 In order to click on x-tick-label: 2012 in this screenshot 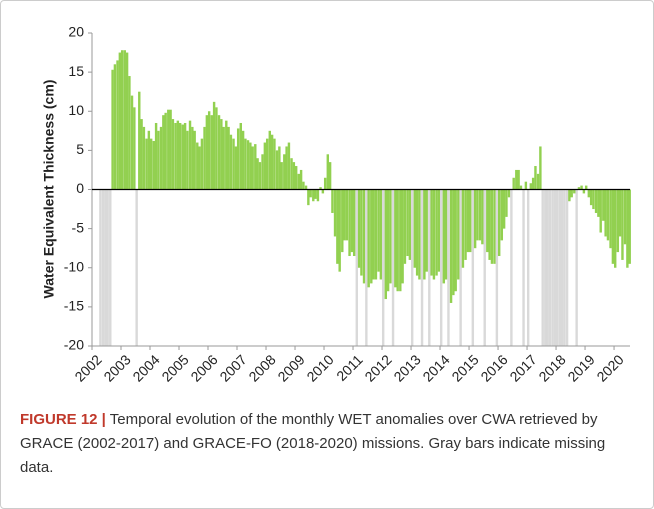, I will do `click(377, 367)`.